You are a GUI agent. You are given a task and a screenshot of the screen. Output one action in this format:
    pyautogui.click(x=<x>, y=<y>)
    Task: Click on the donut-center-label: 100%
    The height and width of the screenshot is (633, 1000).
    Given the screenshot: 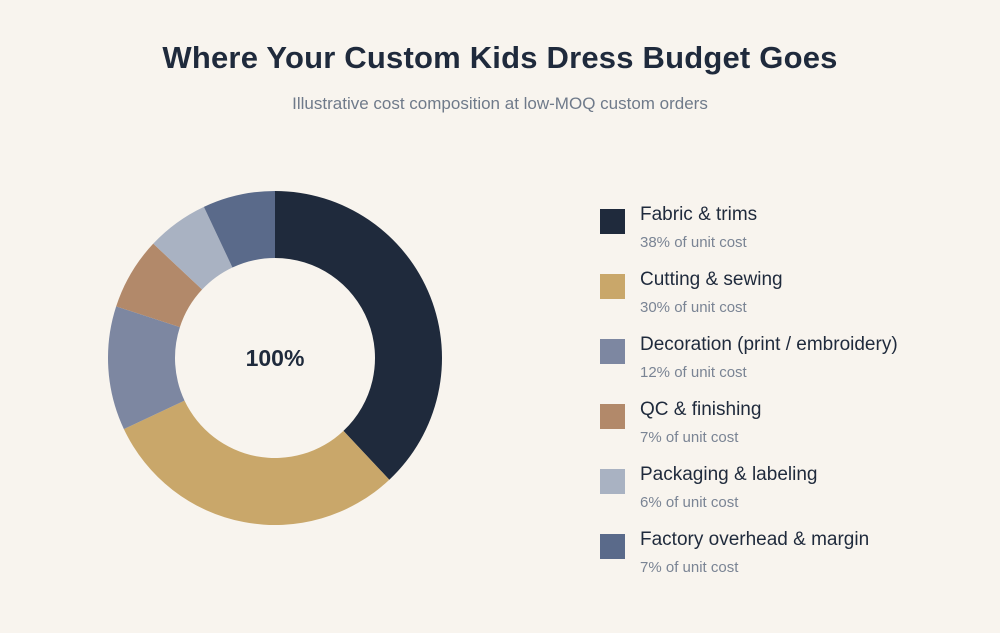 What is the action you would take?
    pyautogui.click(x=275, y=358)
    